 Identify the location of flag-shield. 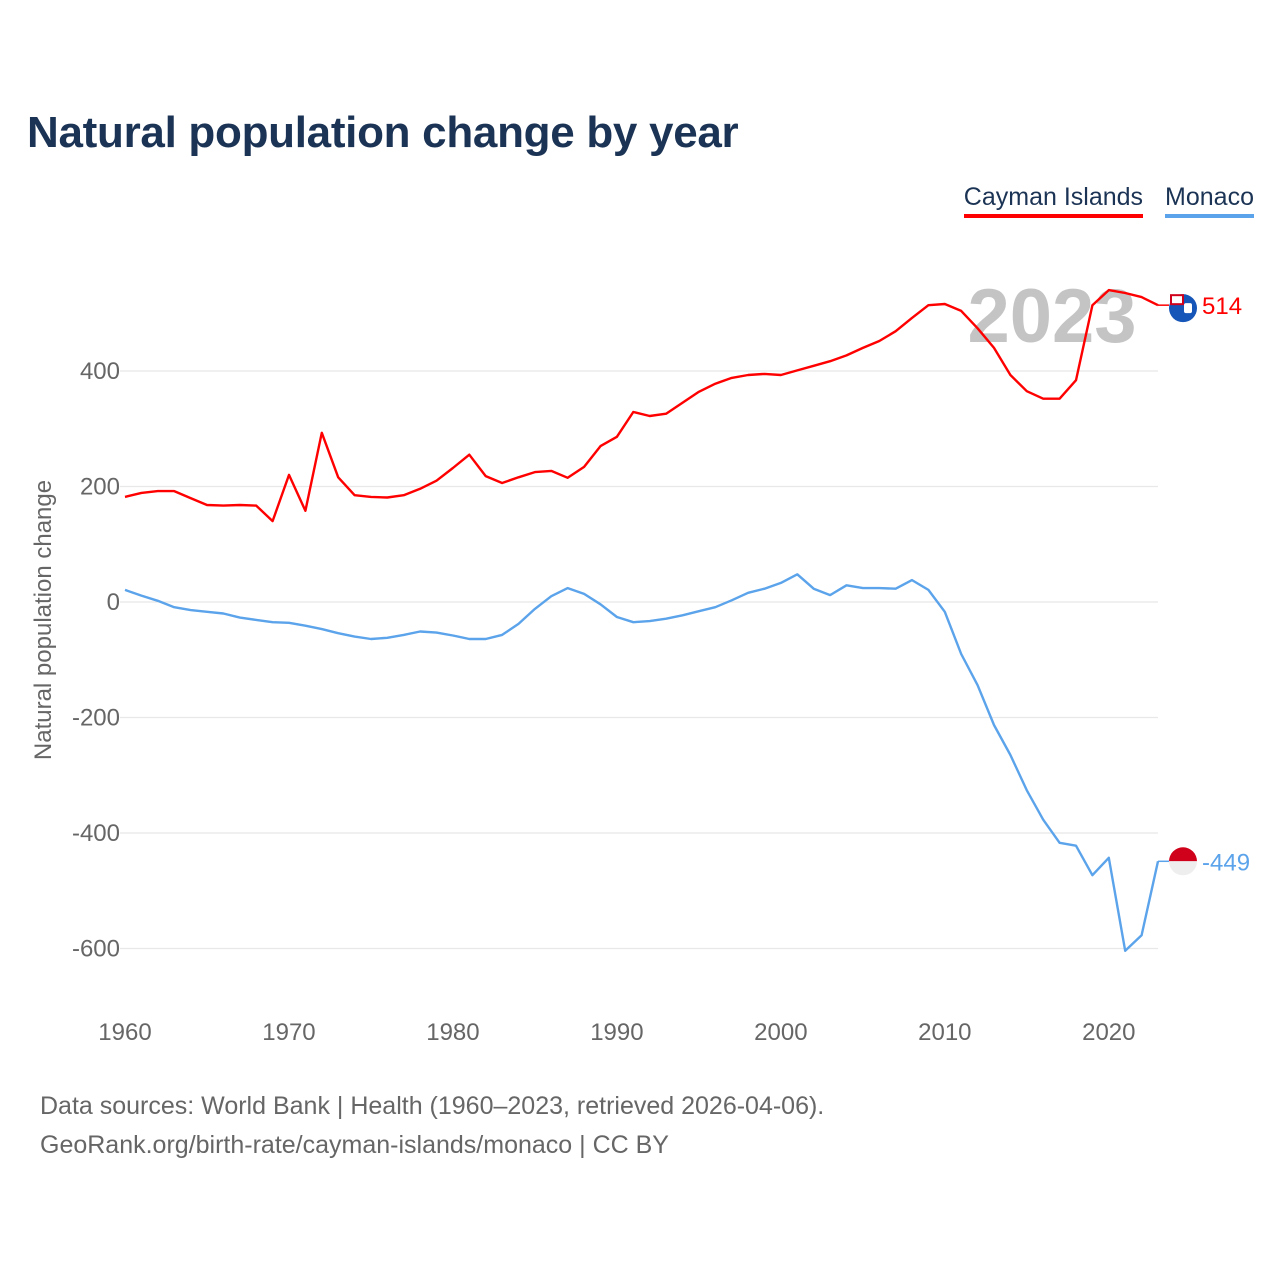
(1188, 308).